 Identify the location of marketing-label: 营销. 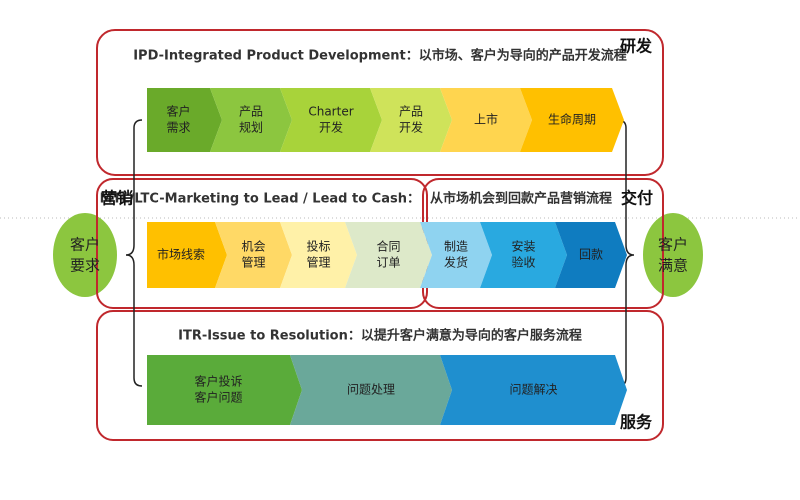
(117, 198).